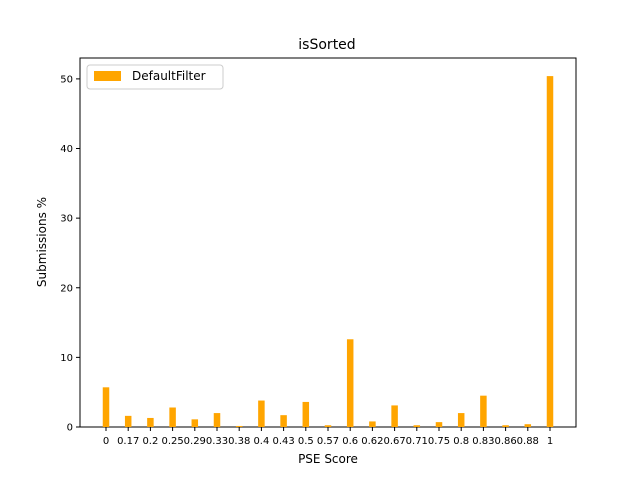 Image resolution: width=640 pixels, height=480 pixels. Describe the element at coordinates (261, 413) in the screenshot. I see `bar-0.4` at that location.